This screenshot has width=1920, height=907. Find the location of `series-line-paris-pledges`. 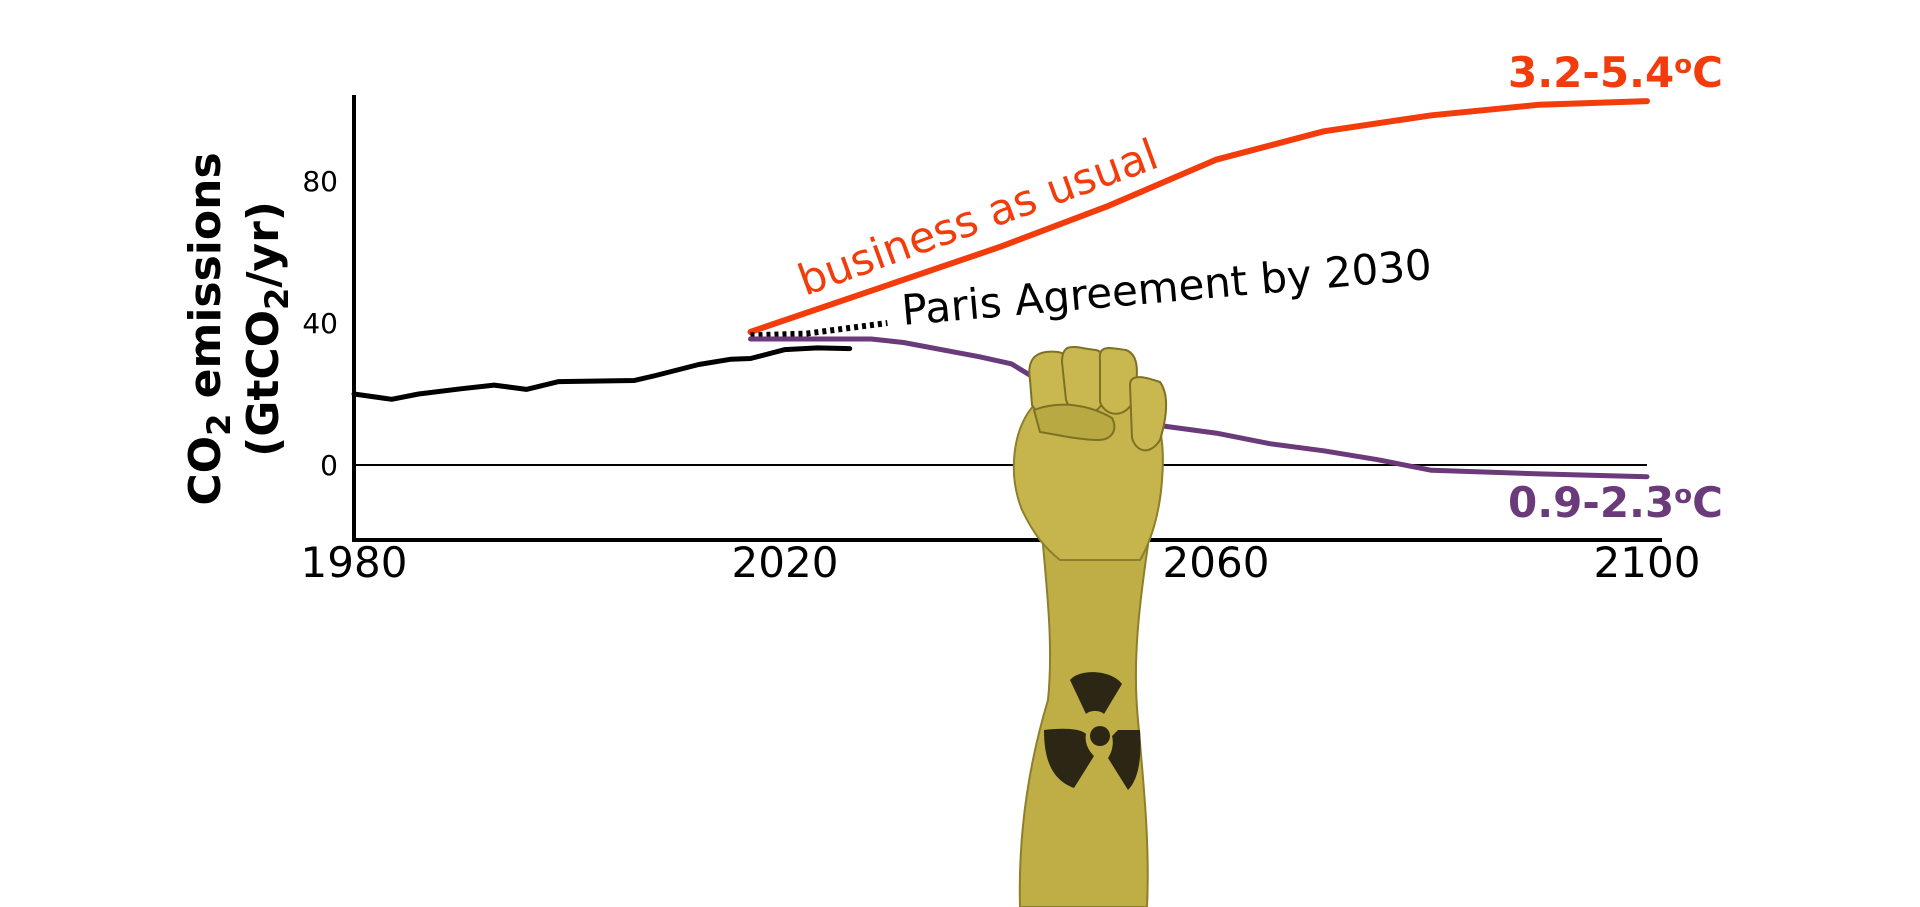

series-line-paris-pledges is located at coordinates (819, 329).